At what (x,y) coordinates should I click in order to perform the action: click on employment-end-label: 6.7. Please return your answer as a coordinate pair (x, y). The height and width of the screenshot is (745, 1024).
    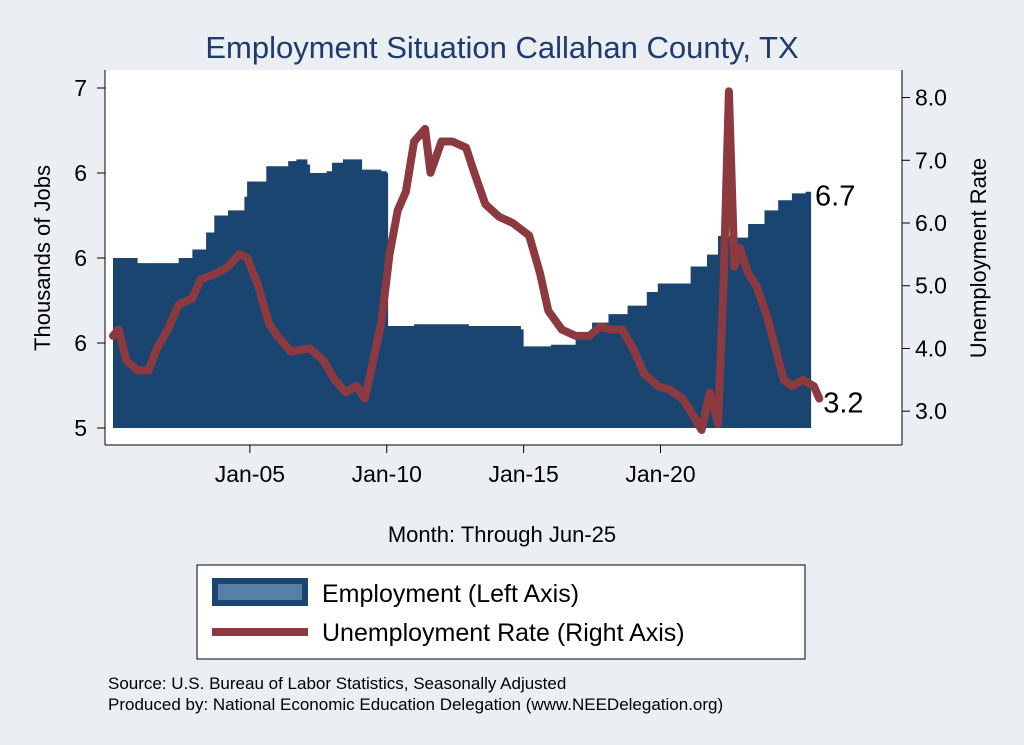
    Looking at the image, I should click on (835, 196).